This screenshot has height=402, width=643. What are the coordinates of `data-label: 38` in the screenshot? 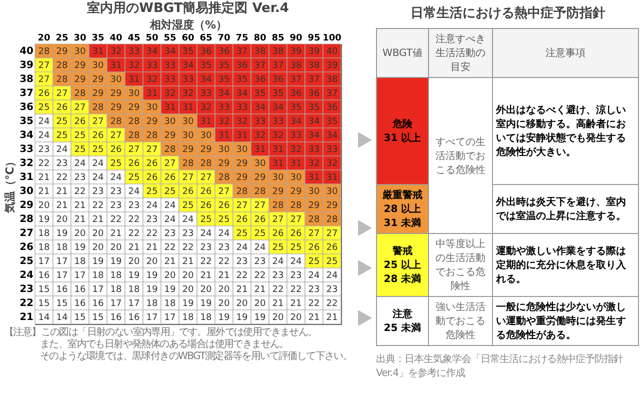 It's located at (332, 80).